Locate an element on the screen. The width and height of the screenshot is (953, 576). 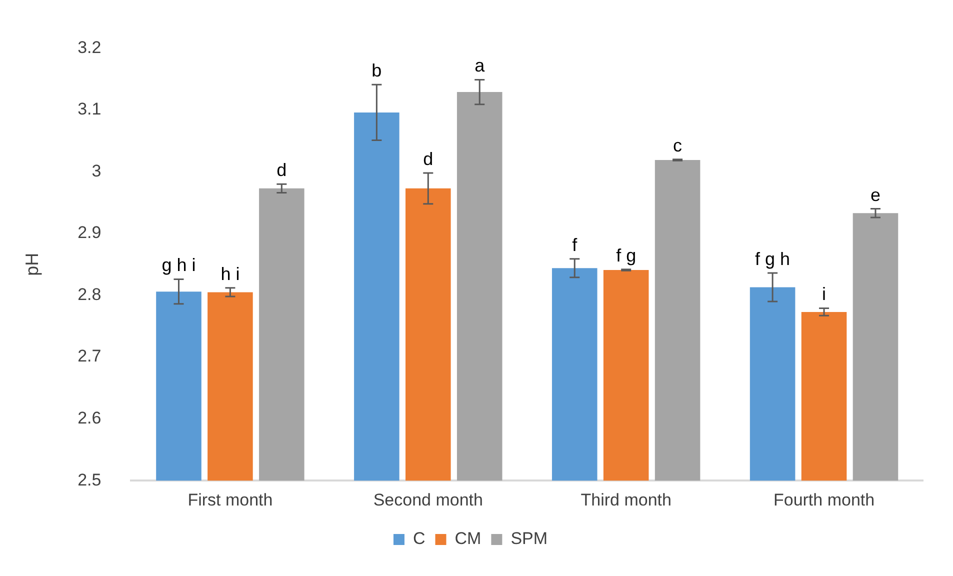
y-tick-label: 2.8 is located at coordinates (90, 294).